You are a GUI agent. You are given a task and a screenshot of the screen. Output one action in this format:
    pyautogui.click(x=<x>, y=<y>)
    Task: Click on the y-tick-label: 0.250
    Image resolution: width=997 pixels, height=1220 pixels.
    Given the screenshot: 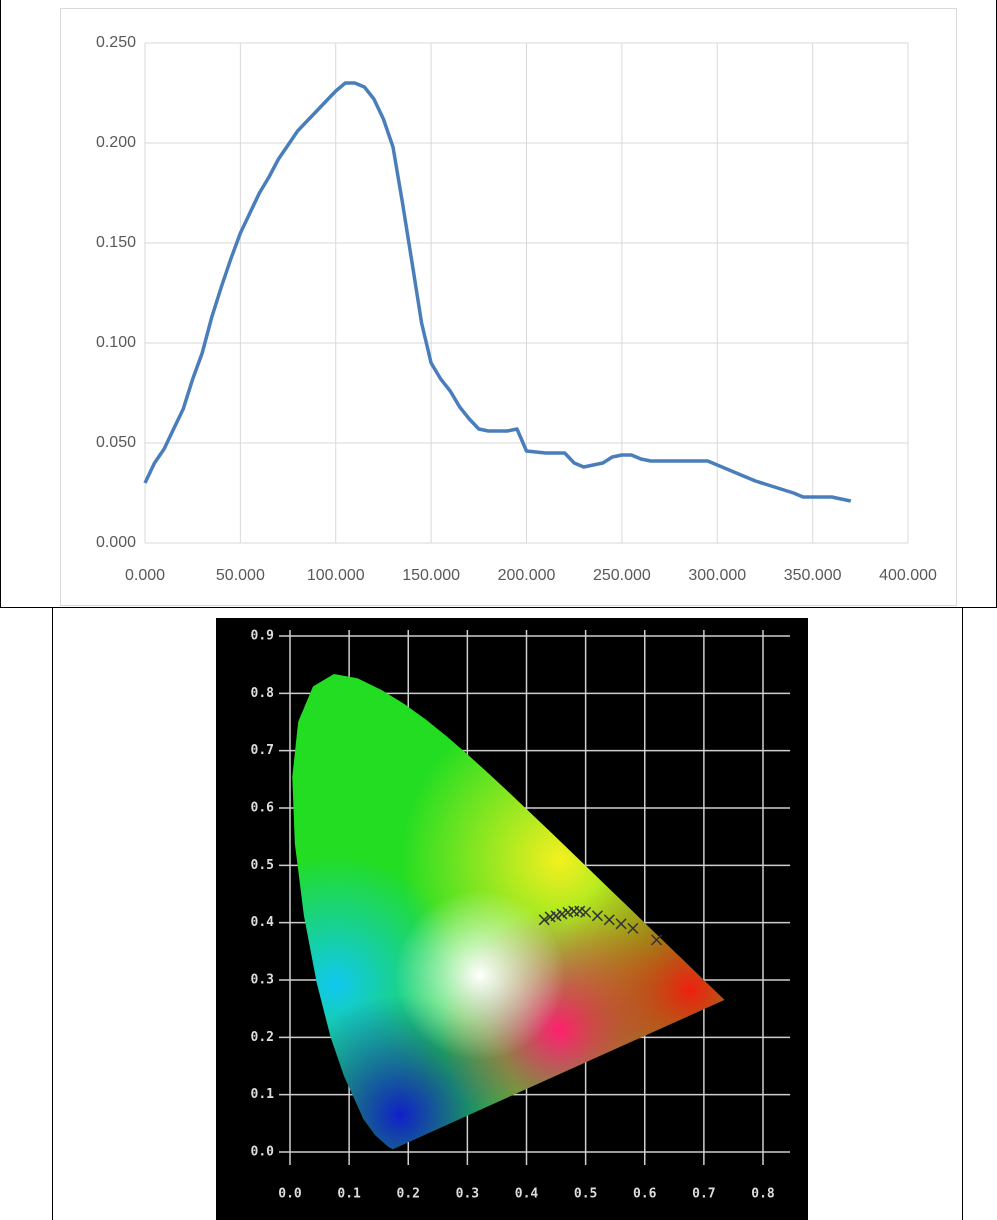 What is the action you would take?
    pyautogui.click(x=116, y=42)
    